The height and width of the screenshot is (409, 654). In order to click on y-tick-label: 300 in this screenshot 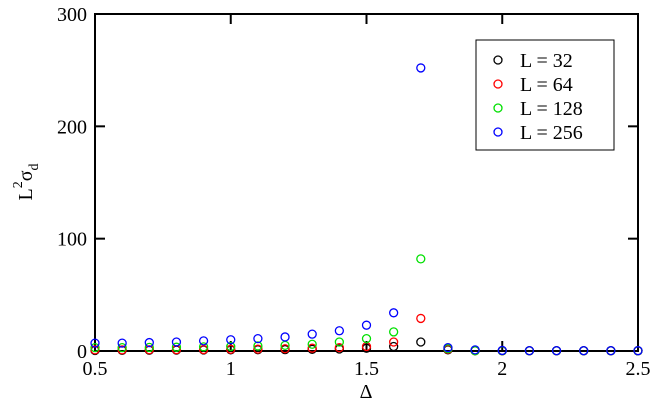, I will do `click(72, 15)`.